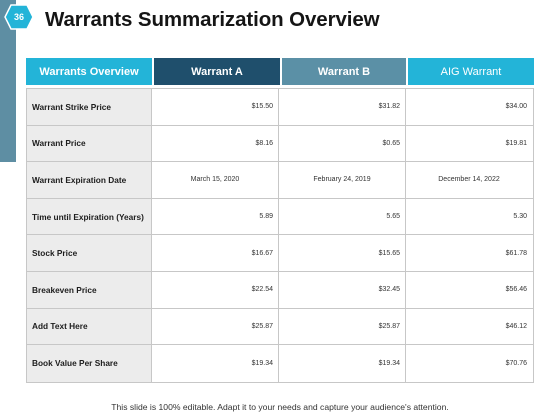 This screenshot has height=420, width=560. What do you see at coordinates (8, 81) in the screenshot?
I see `left-accent-bar` at bounding box center [8, 81].